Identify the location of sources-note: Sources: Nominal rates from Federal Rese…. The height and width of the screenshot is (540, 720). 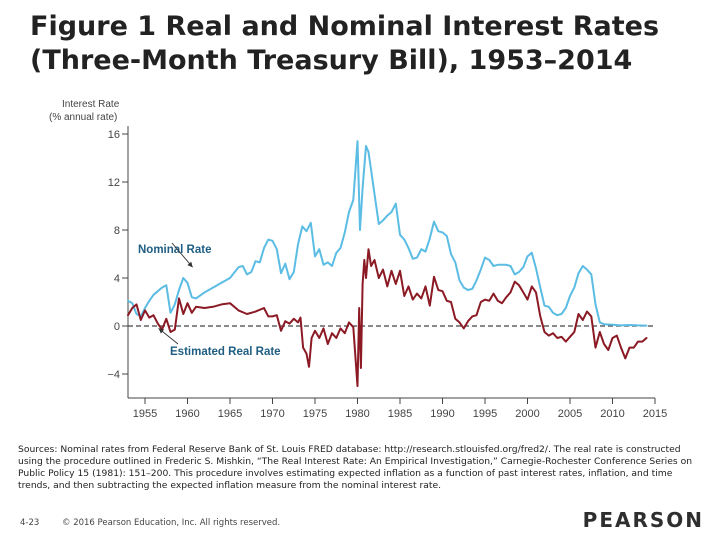
(355, 467).